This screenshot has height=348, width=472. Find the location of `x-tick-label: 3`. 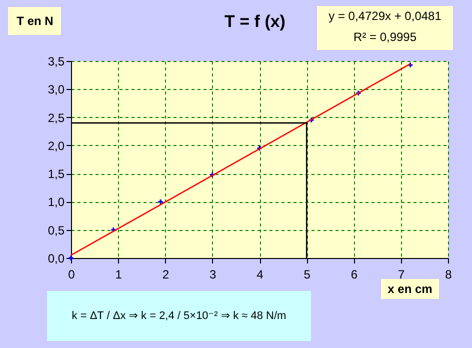

x-tick-label: 3 is located at coordinates (213, 275).